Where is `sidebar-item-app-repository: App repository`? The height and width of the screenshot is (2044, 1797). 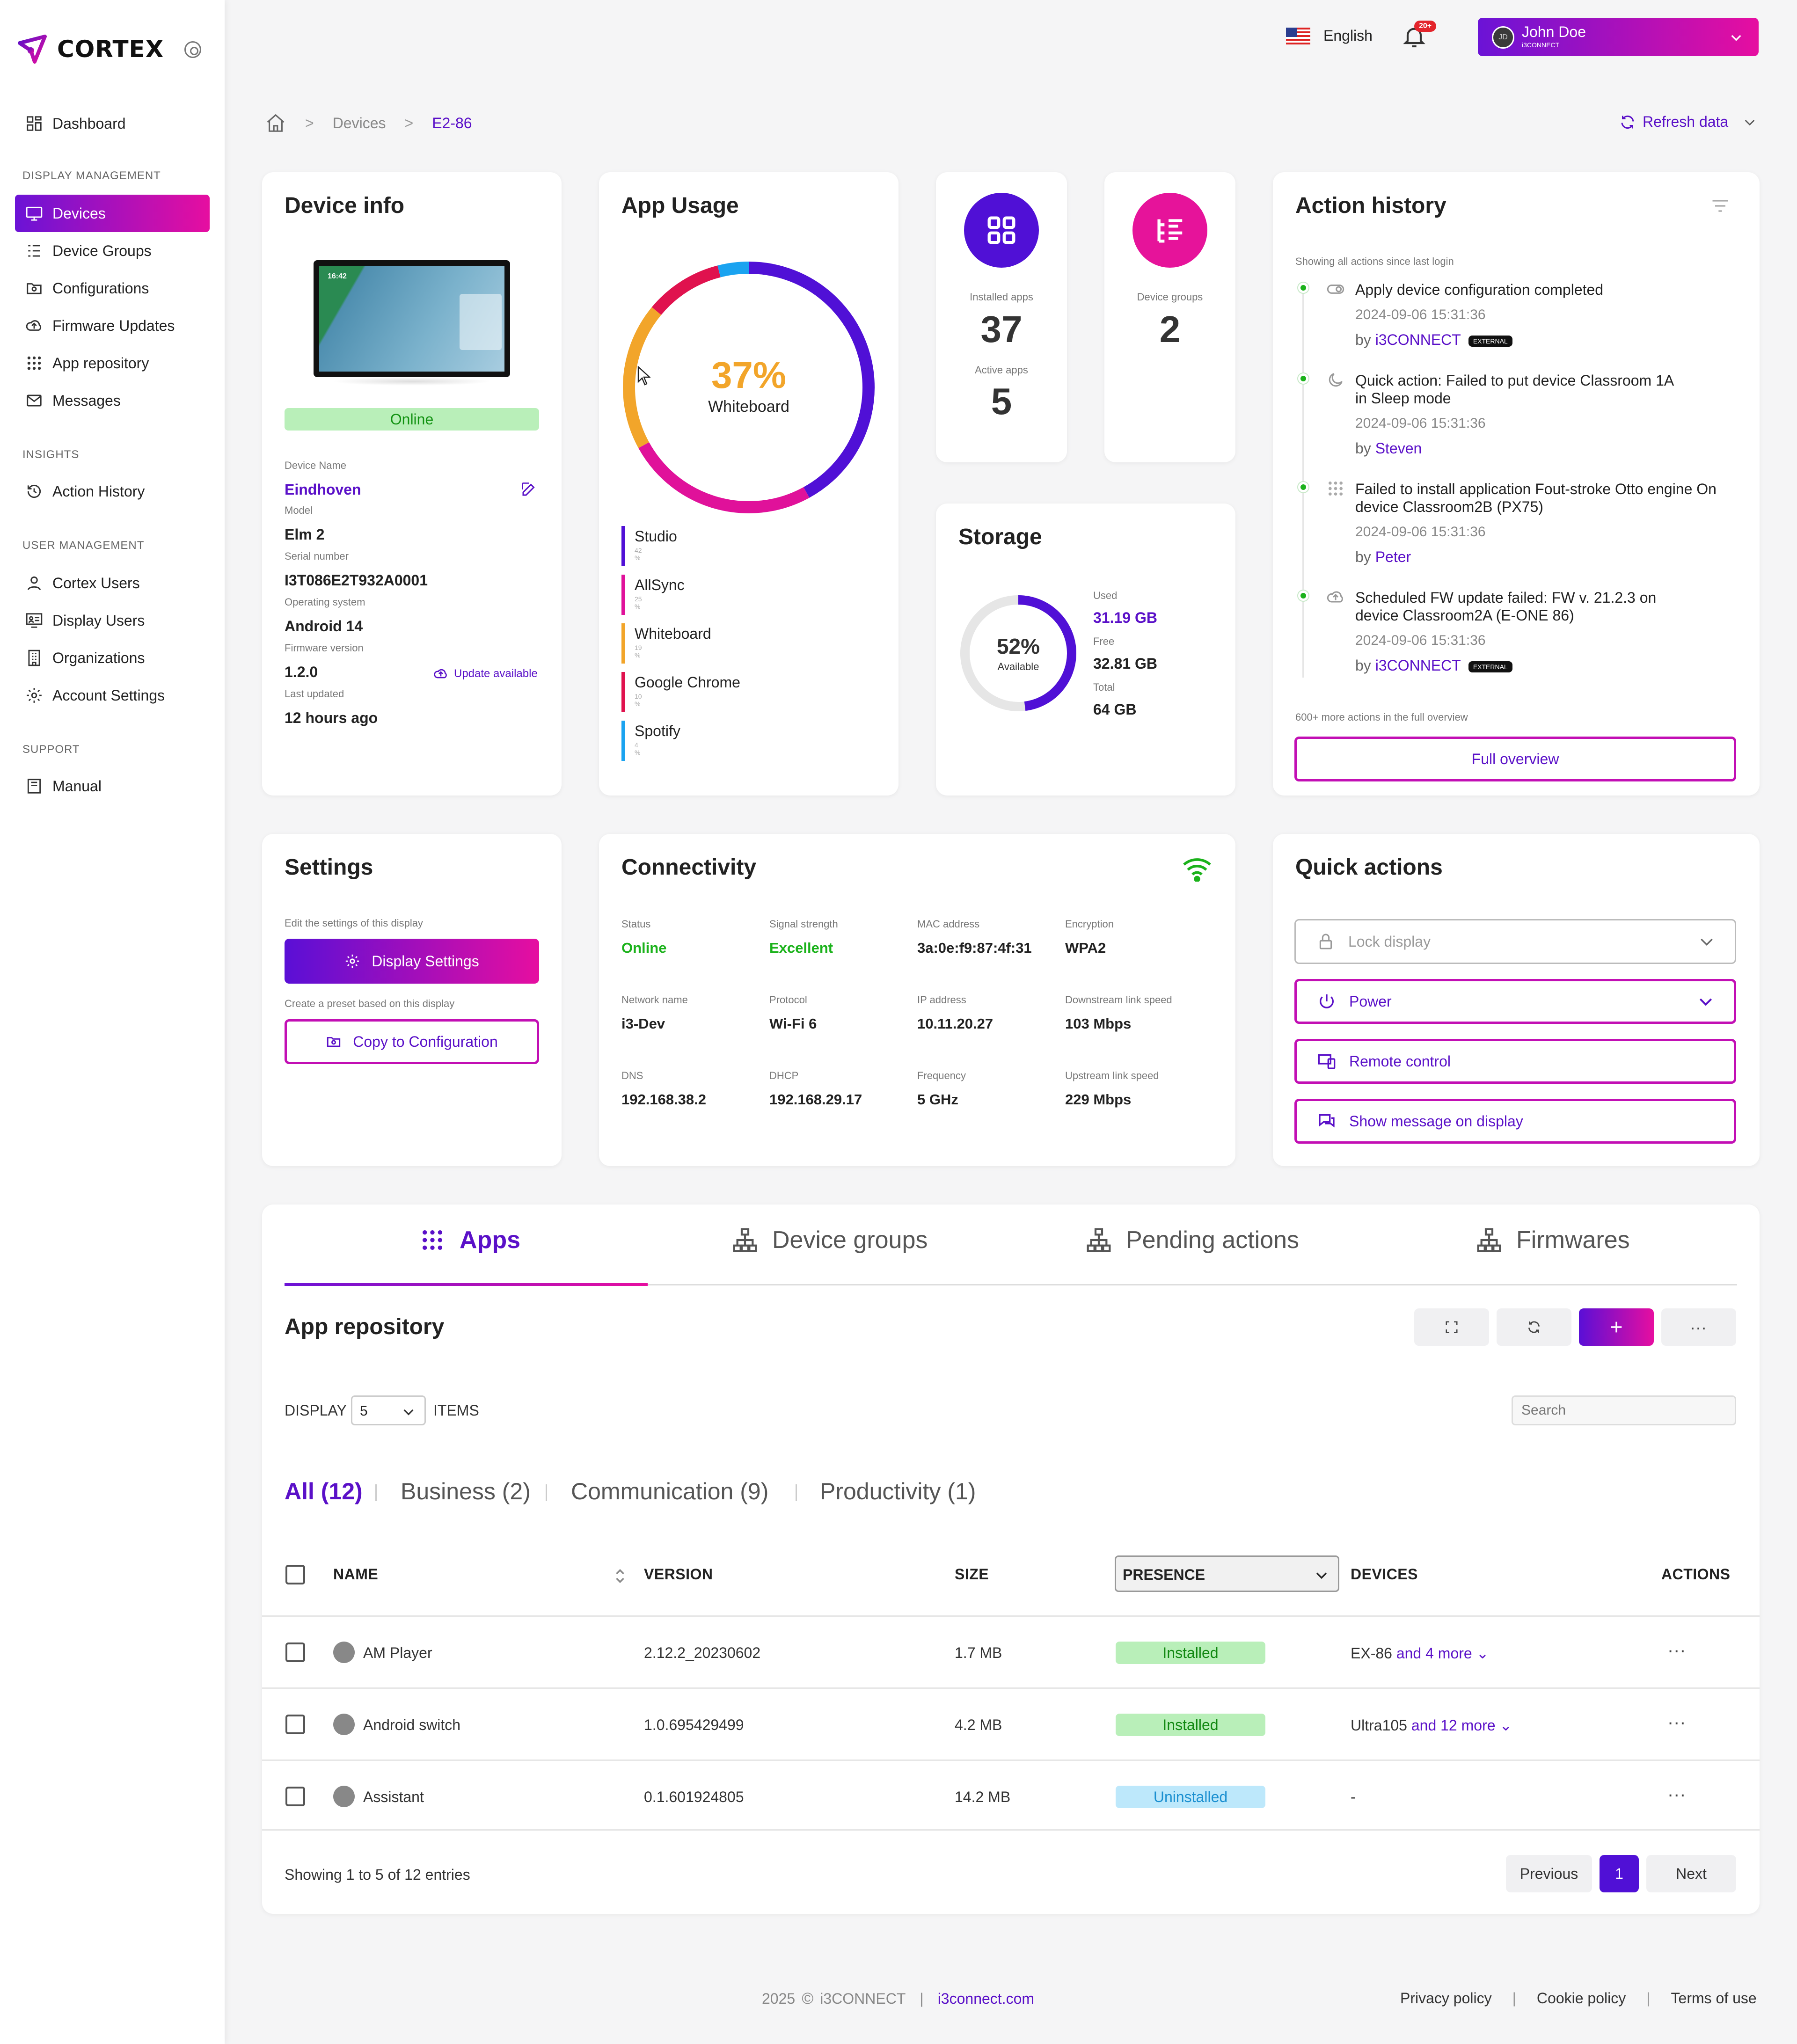 sidebar-item-app-repository: App repository is located at coordinates (112, 363).